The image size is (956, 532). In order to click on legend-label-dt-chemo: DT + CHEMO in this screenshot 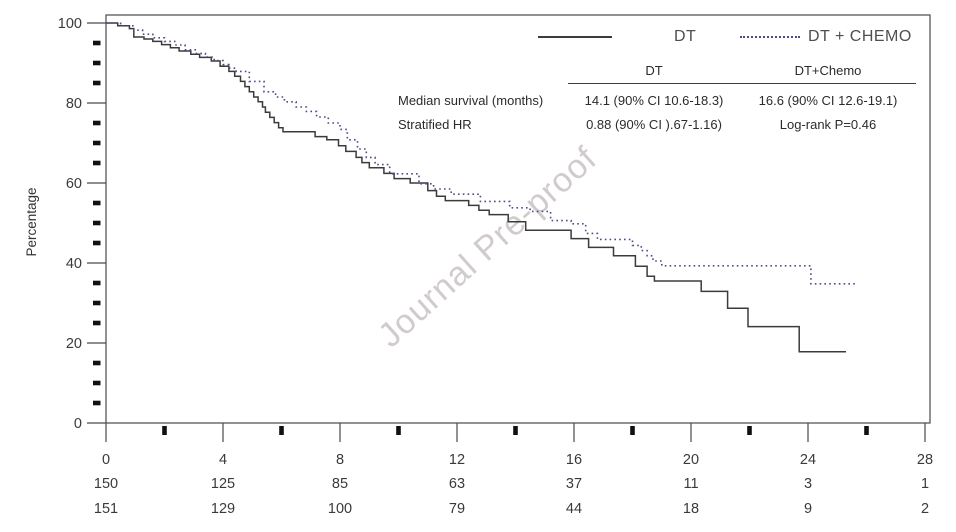, I will do `click(860, 36)`.